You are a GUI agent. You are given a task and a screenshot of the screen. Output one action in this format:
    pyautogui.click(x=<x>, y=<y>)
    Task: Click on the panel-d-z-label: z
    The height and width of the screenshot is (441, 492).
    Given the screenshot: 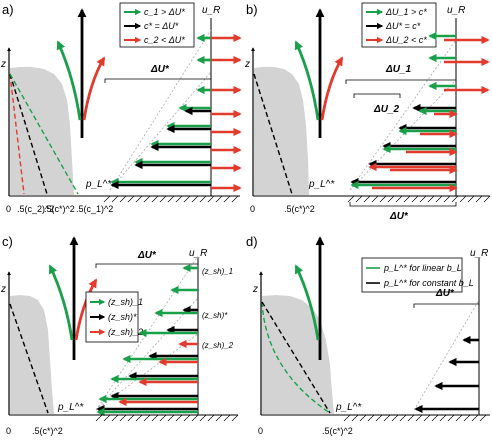 What is the action you would take?
    pyautogui.click(x=255, y=289)
    